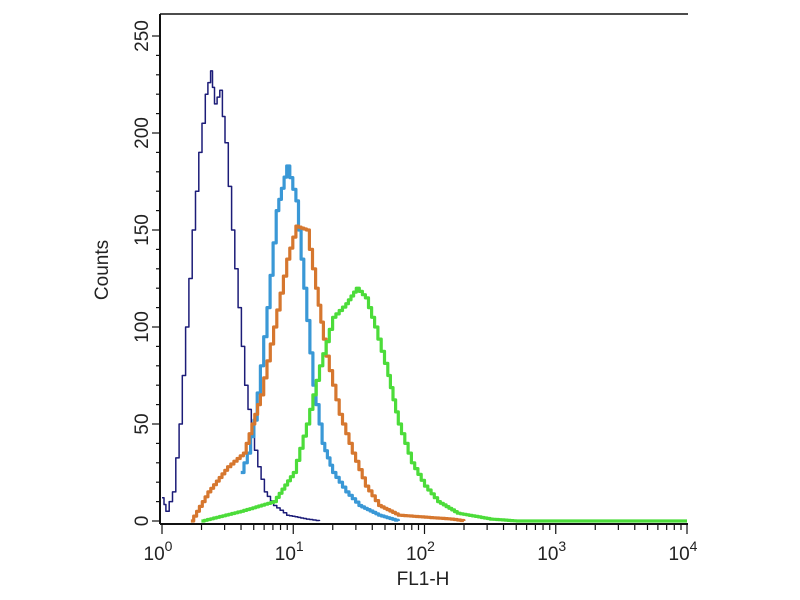  What do you see at coordinates (300, 546) in the screenshot?
I see `x-tick-exponent: 1` at bounding box center [300, 546].